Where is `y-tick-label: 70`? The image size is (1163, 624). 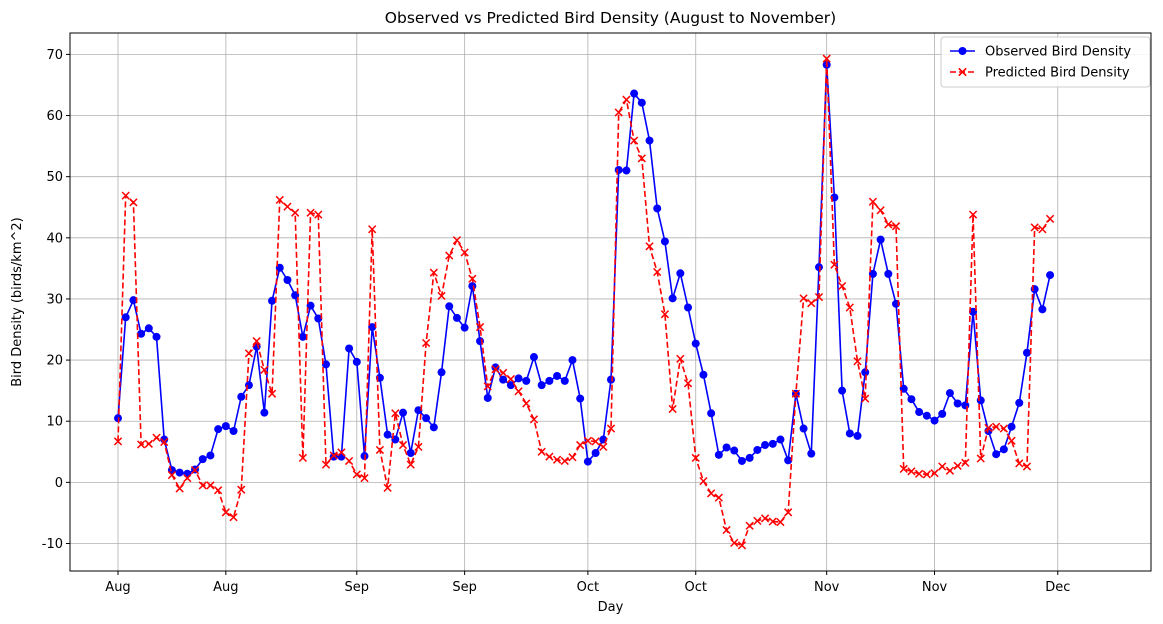 y-tick-label: 70 is located at coordinates (54, 55).